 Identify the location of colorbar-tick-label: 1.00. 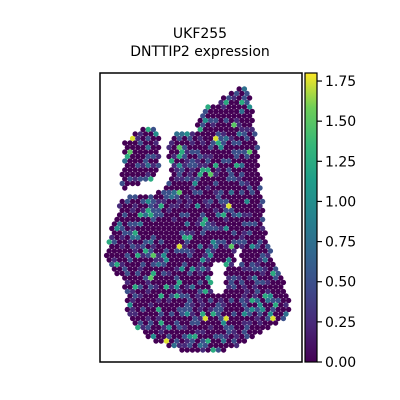
(340, 202).